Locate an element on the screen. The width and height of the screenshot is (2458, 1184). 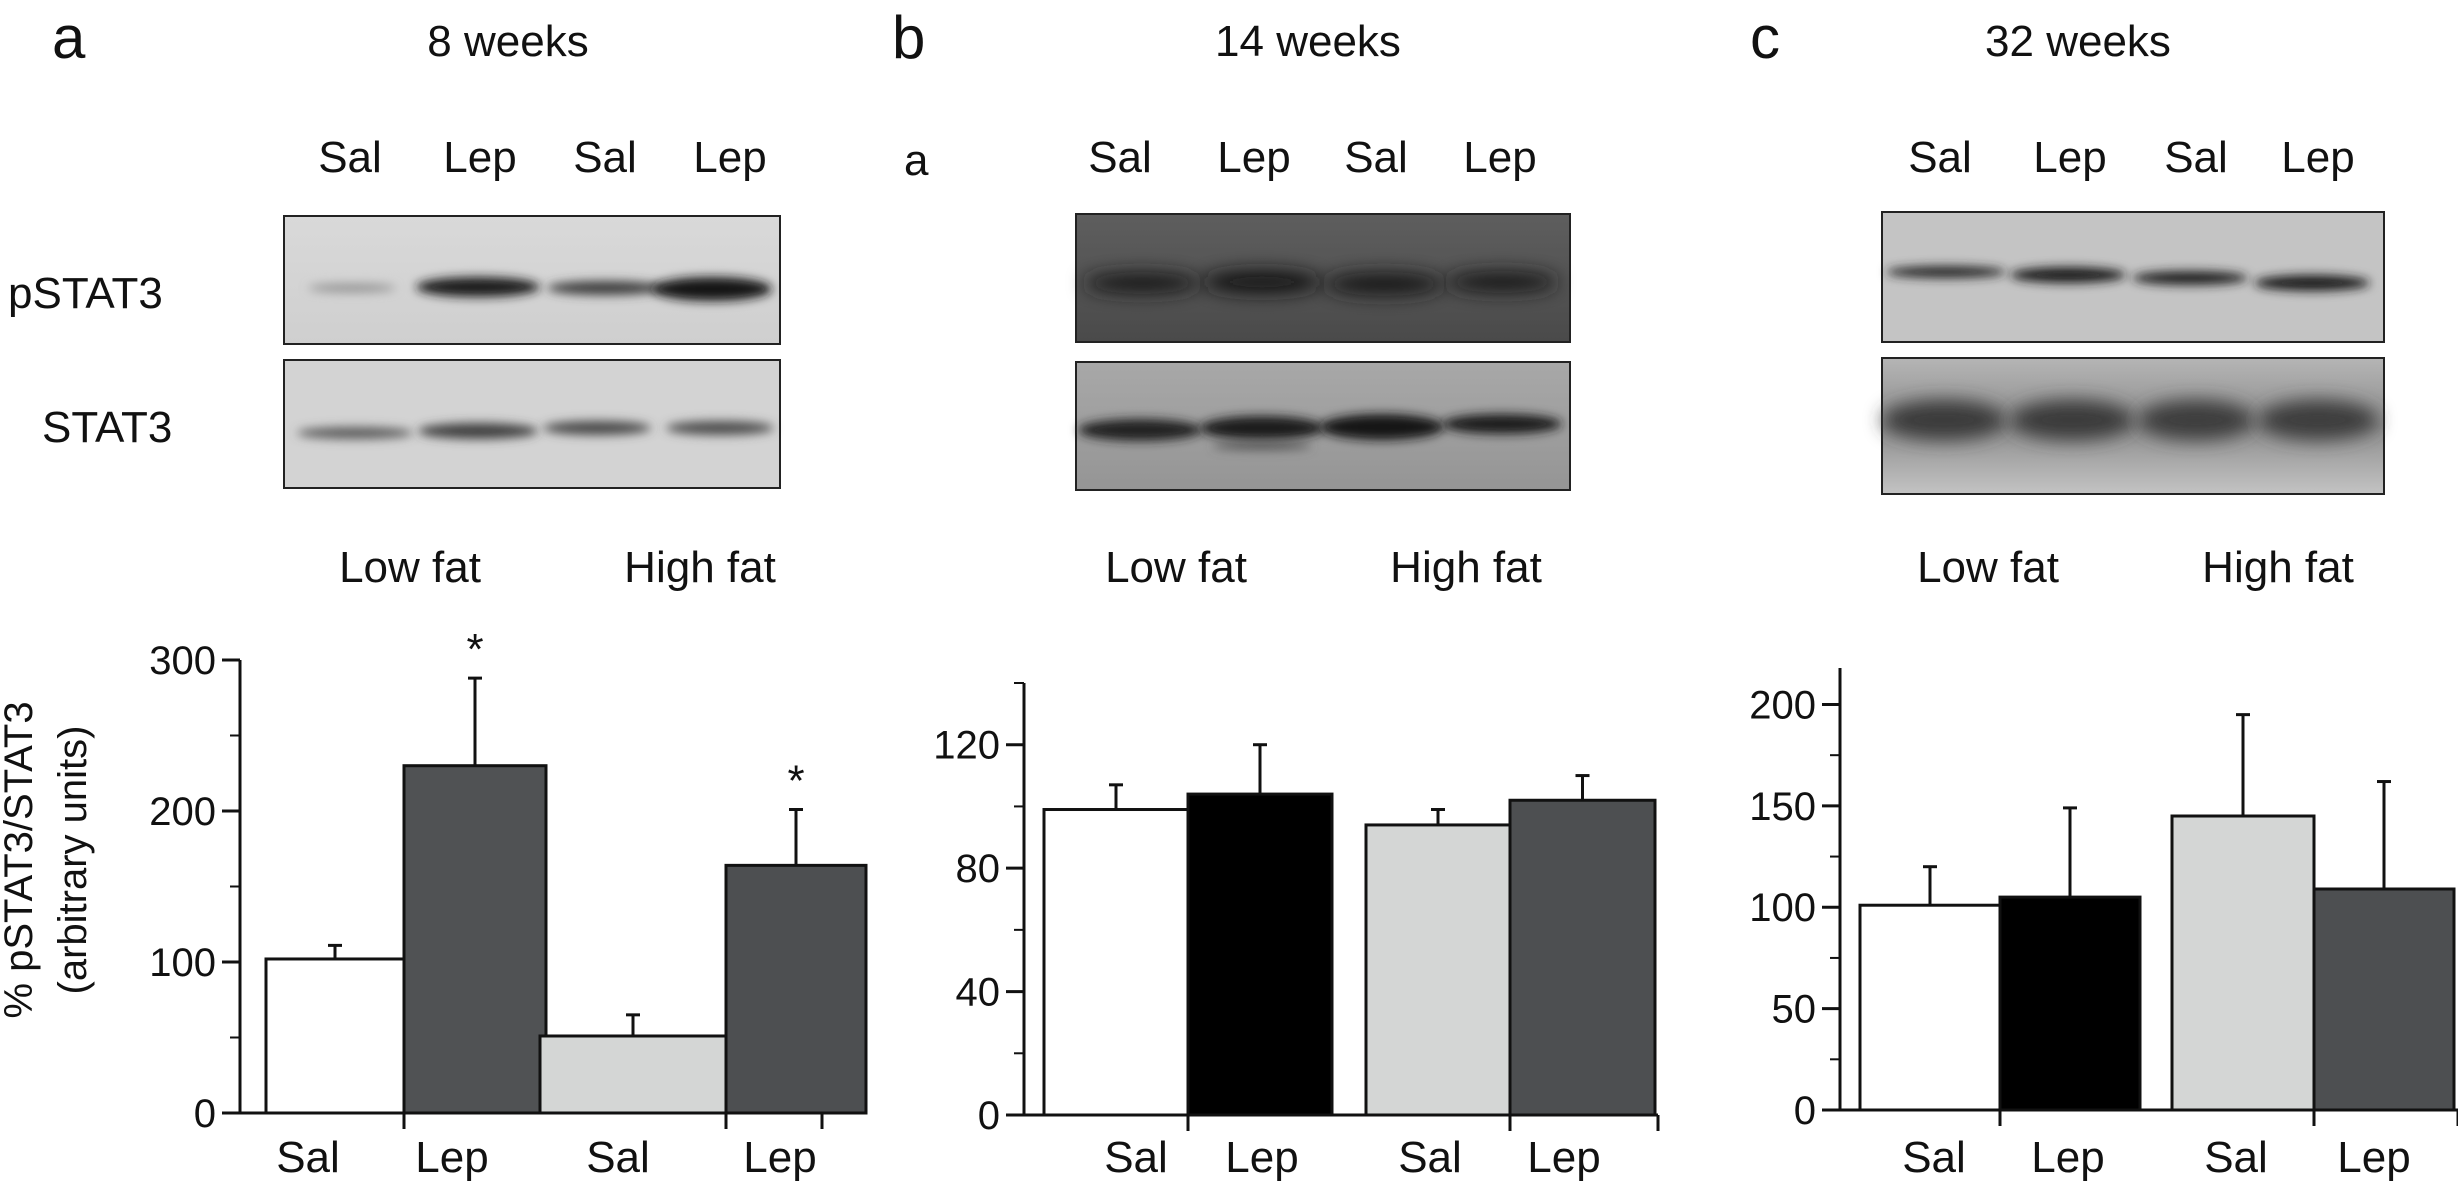
panel-title: 8 weeks is located at coordinates (507, 41).